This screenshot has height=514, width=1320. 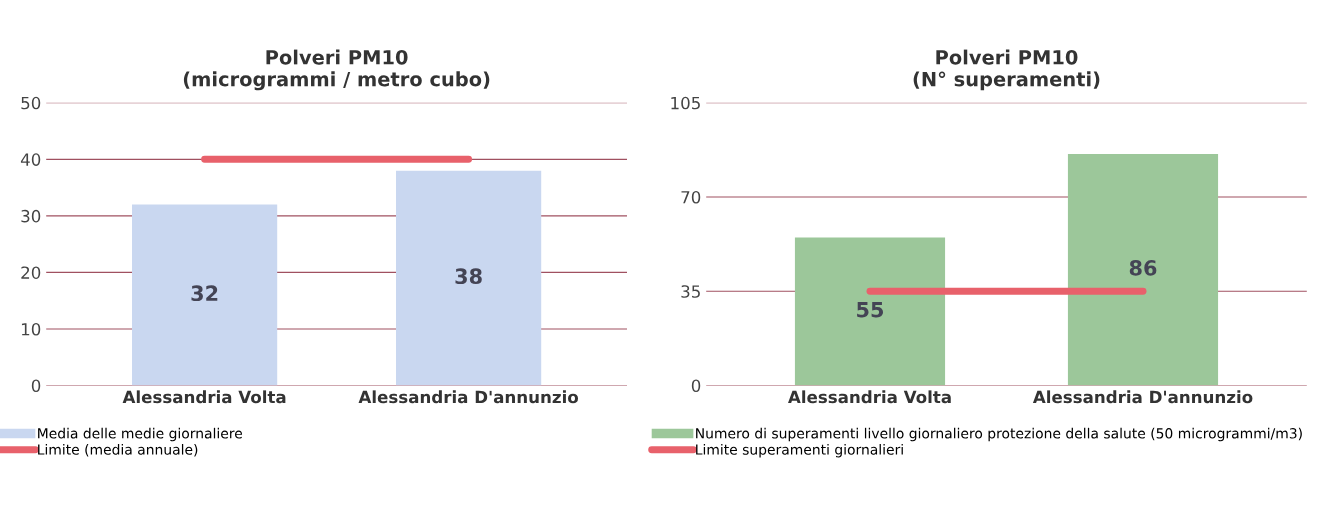 What do you see at coordinates (336, 70) in the screenshot?
I see `chart-title: Polveri PM10 (microgrammi / metro cubo)` at bounding box center [336, 70].